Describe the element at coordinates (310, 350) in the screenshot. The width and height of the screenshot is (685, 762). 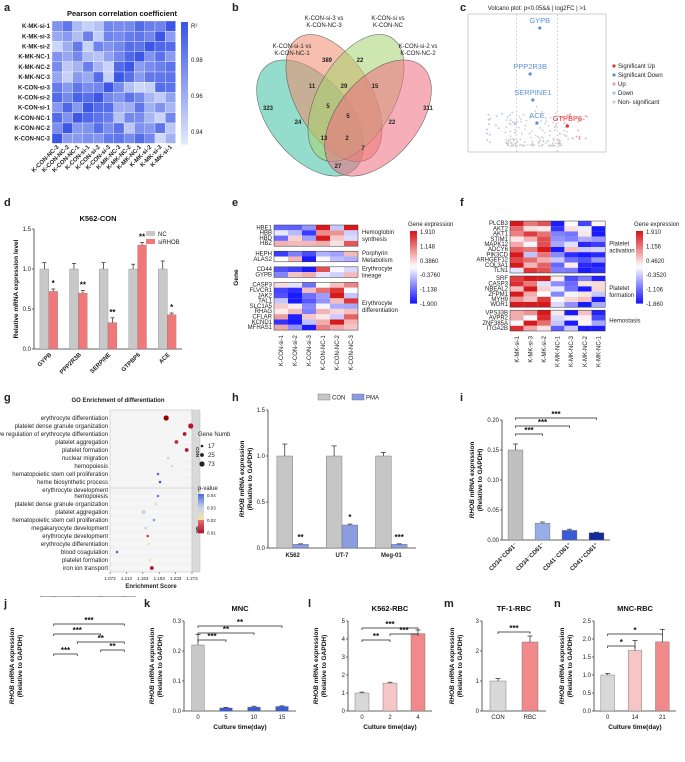
I see `col-label: K-CON-si-3` at that location.